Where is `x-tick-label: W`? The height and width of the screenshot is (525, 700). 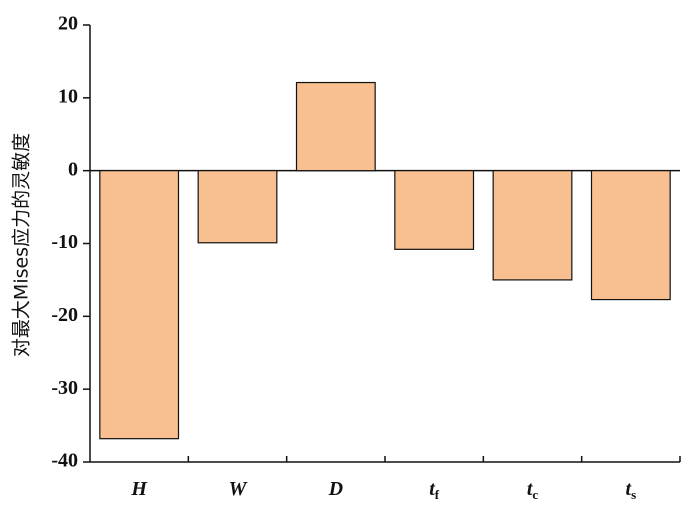 x-tick-label: W is located at coordinates (238, 489).